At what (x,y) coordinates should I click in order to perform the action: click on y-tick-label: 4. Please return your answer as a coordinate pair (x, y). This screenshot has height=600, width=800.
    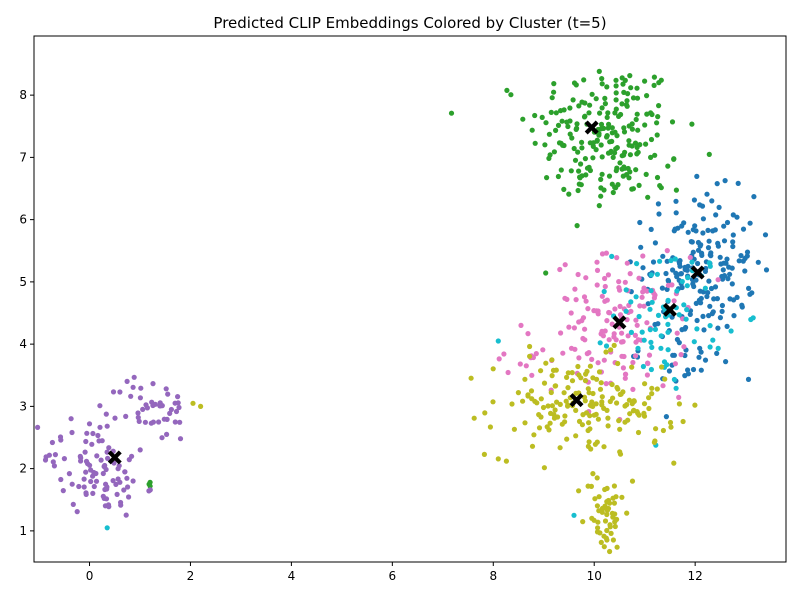
    Looking at the image, I should click on (23, 344).